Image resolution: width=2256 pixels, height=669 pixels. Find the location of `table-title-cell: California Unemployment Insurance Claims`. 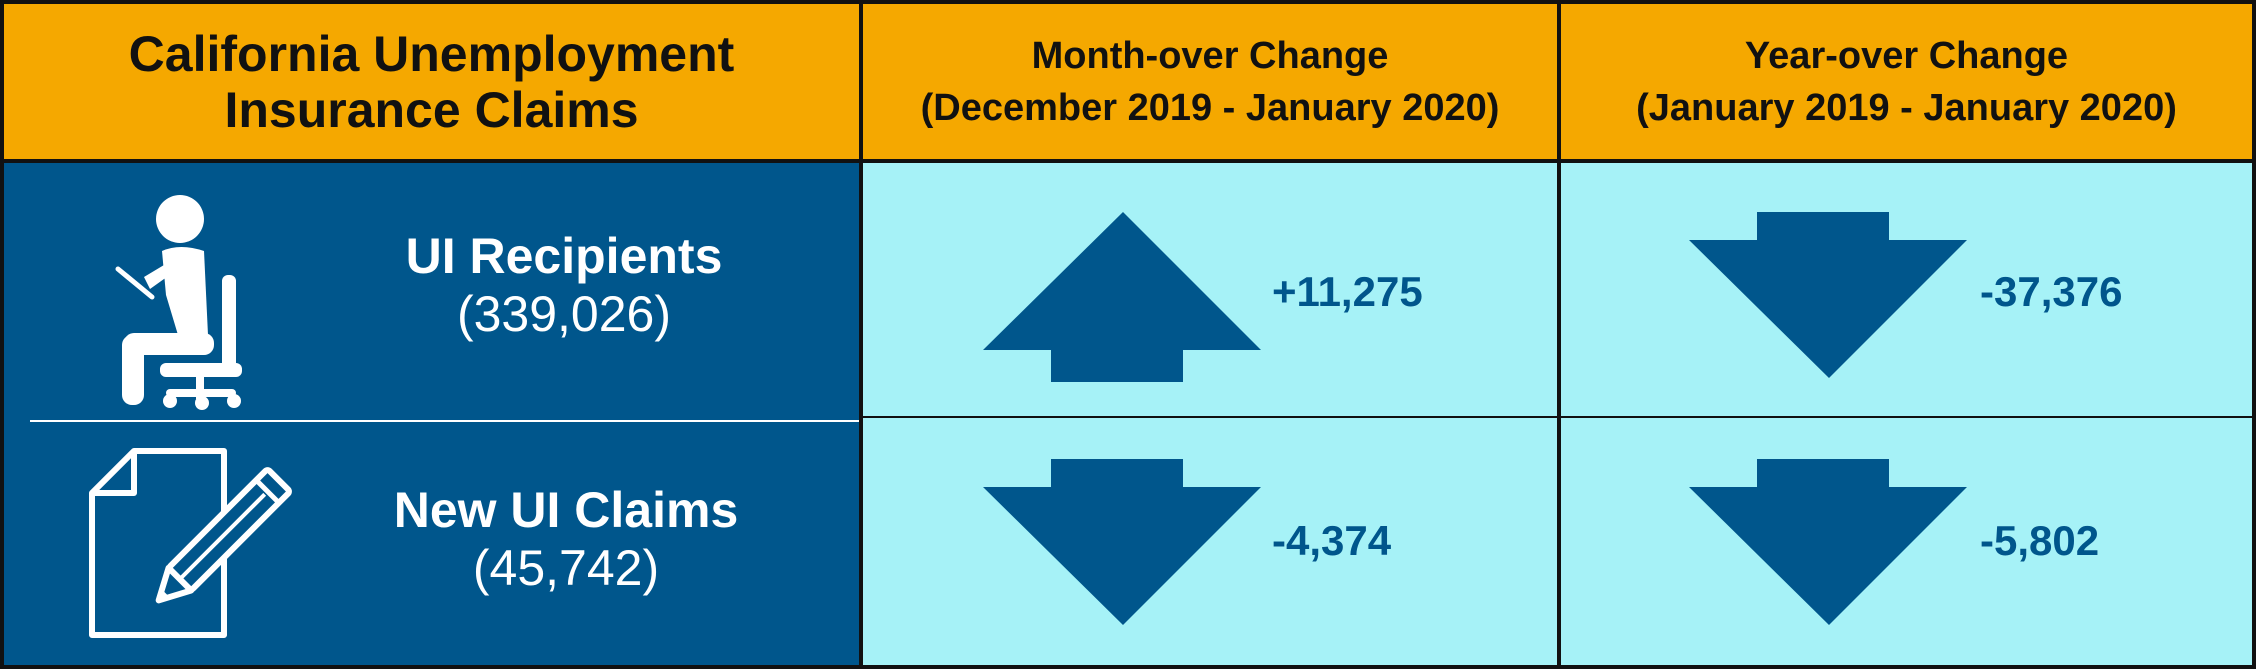

table-title-cell: California Unemployment Insurance Claims is located at coordinates (431, 81).